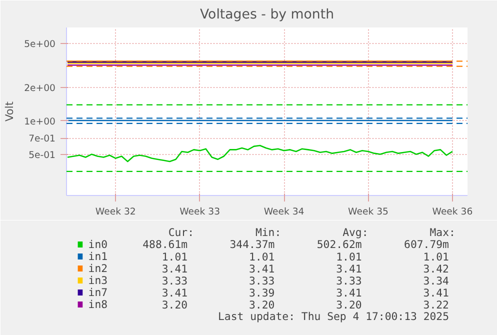  What do you see at coordinates (262, 293) in the screenshot?
I see `text: 3.39` at bounding box center [262, 293].